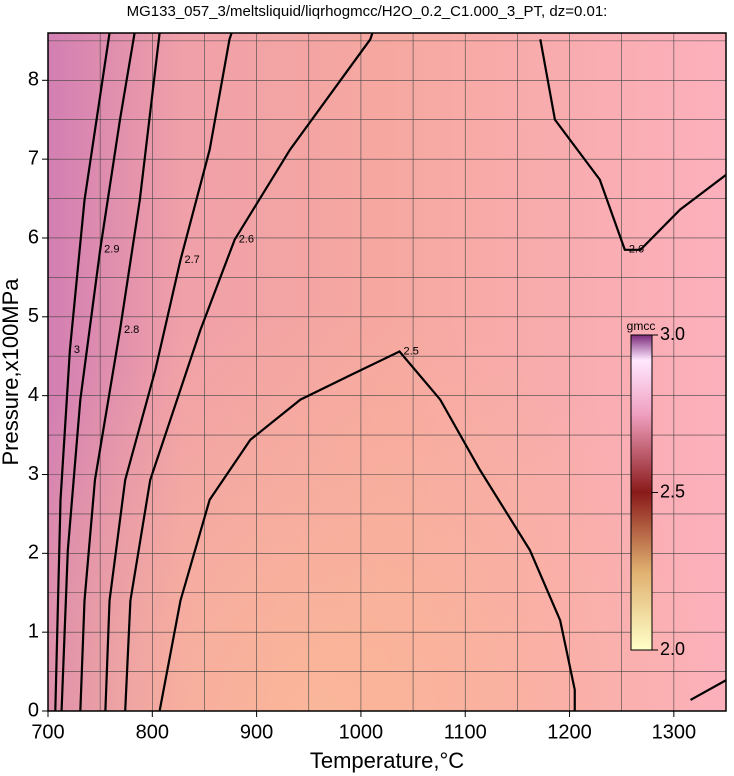 This screenshot has width=734, height=776. Describe the element at coordinates (33, 316) in the screenshot. I see `y-tick-label: 5` at that location.